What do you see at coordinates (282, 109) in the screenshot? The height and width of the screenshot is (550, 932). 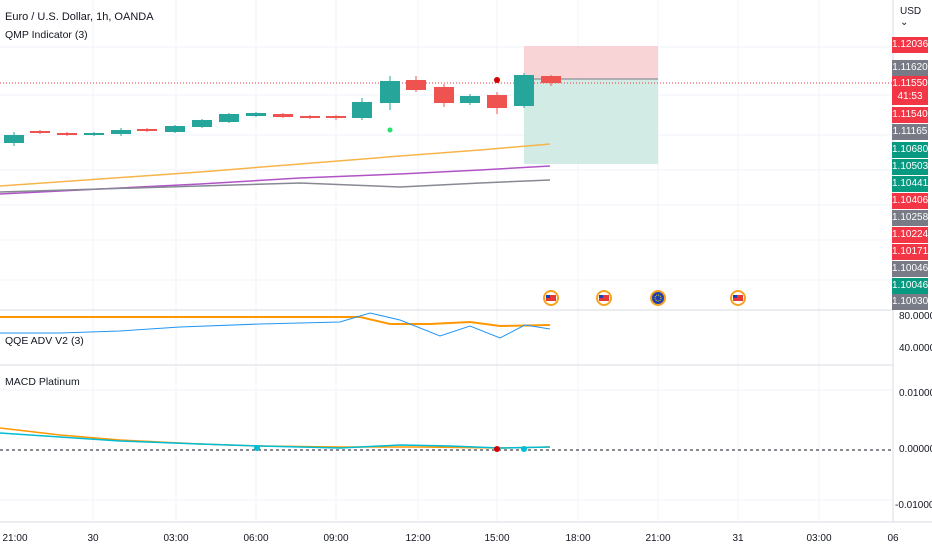 I see `candlestick-series` at bounding box center [282, 109].